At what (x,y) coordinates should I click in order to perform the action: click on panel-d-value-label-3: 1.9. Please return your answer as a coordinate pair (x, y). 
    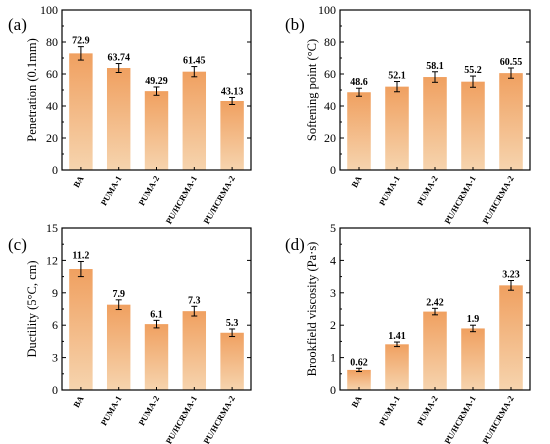
    Looking at the image, I should click on (473, 319).